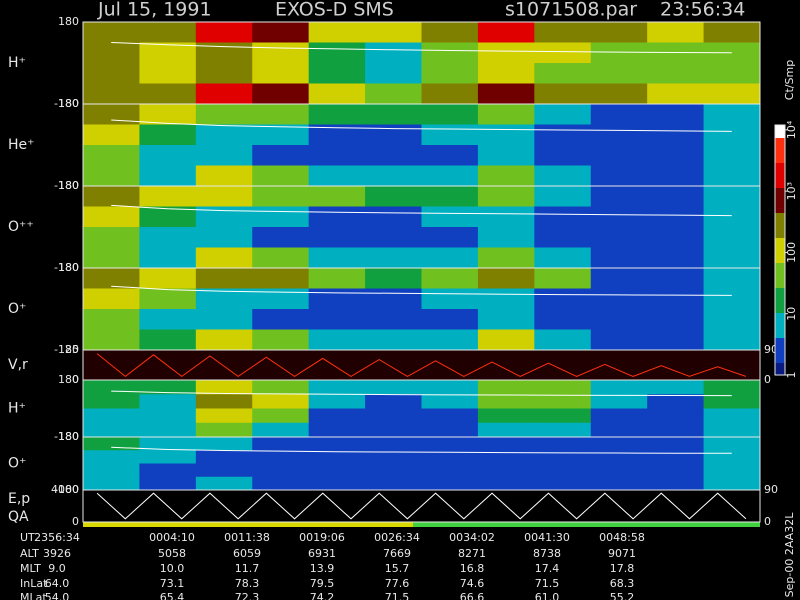  Describe the element at coordinates (472, 583) in the screenshot. I see `cell: 74.6` at that location.